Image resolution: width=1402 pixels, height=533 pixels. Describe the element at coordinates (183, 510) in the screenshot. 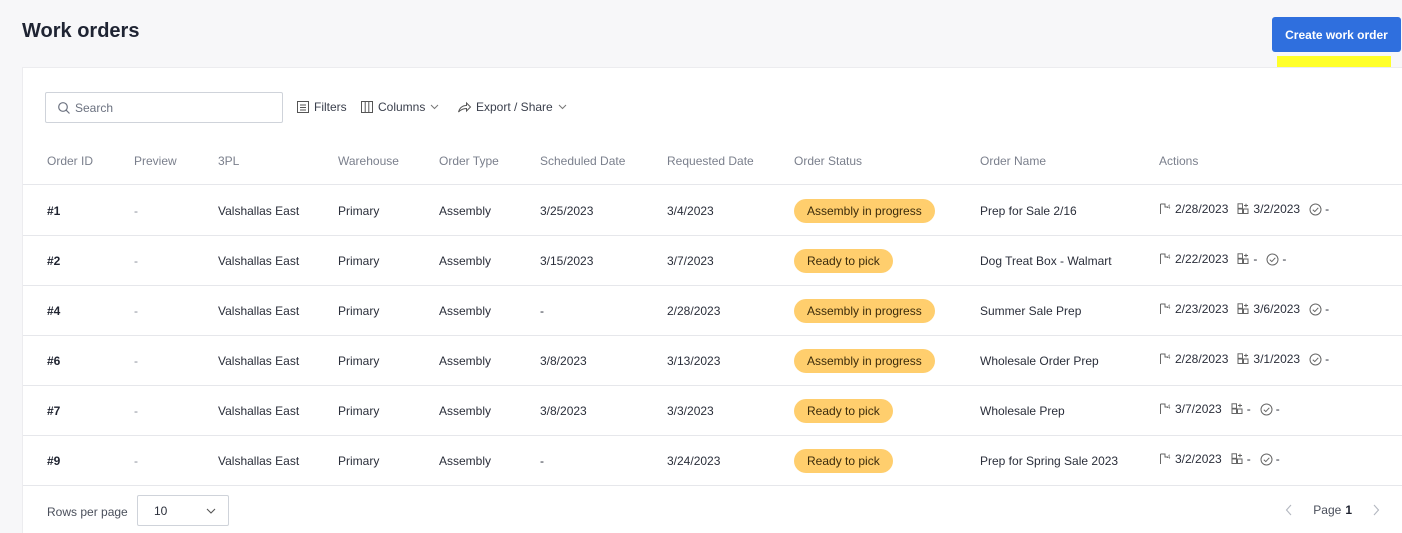

I see `rows-per-page-select: 10` at that location.